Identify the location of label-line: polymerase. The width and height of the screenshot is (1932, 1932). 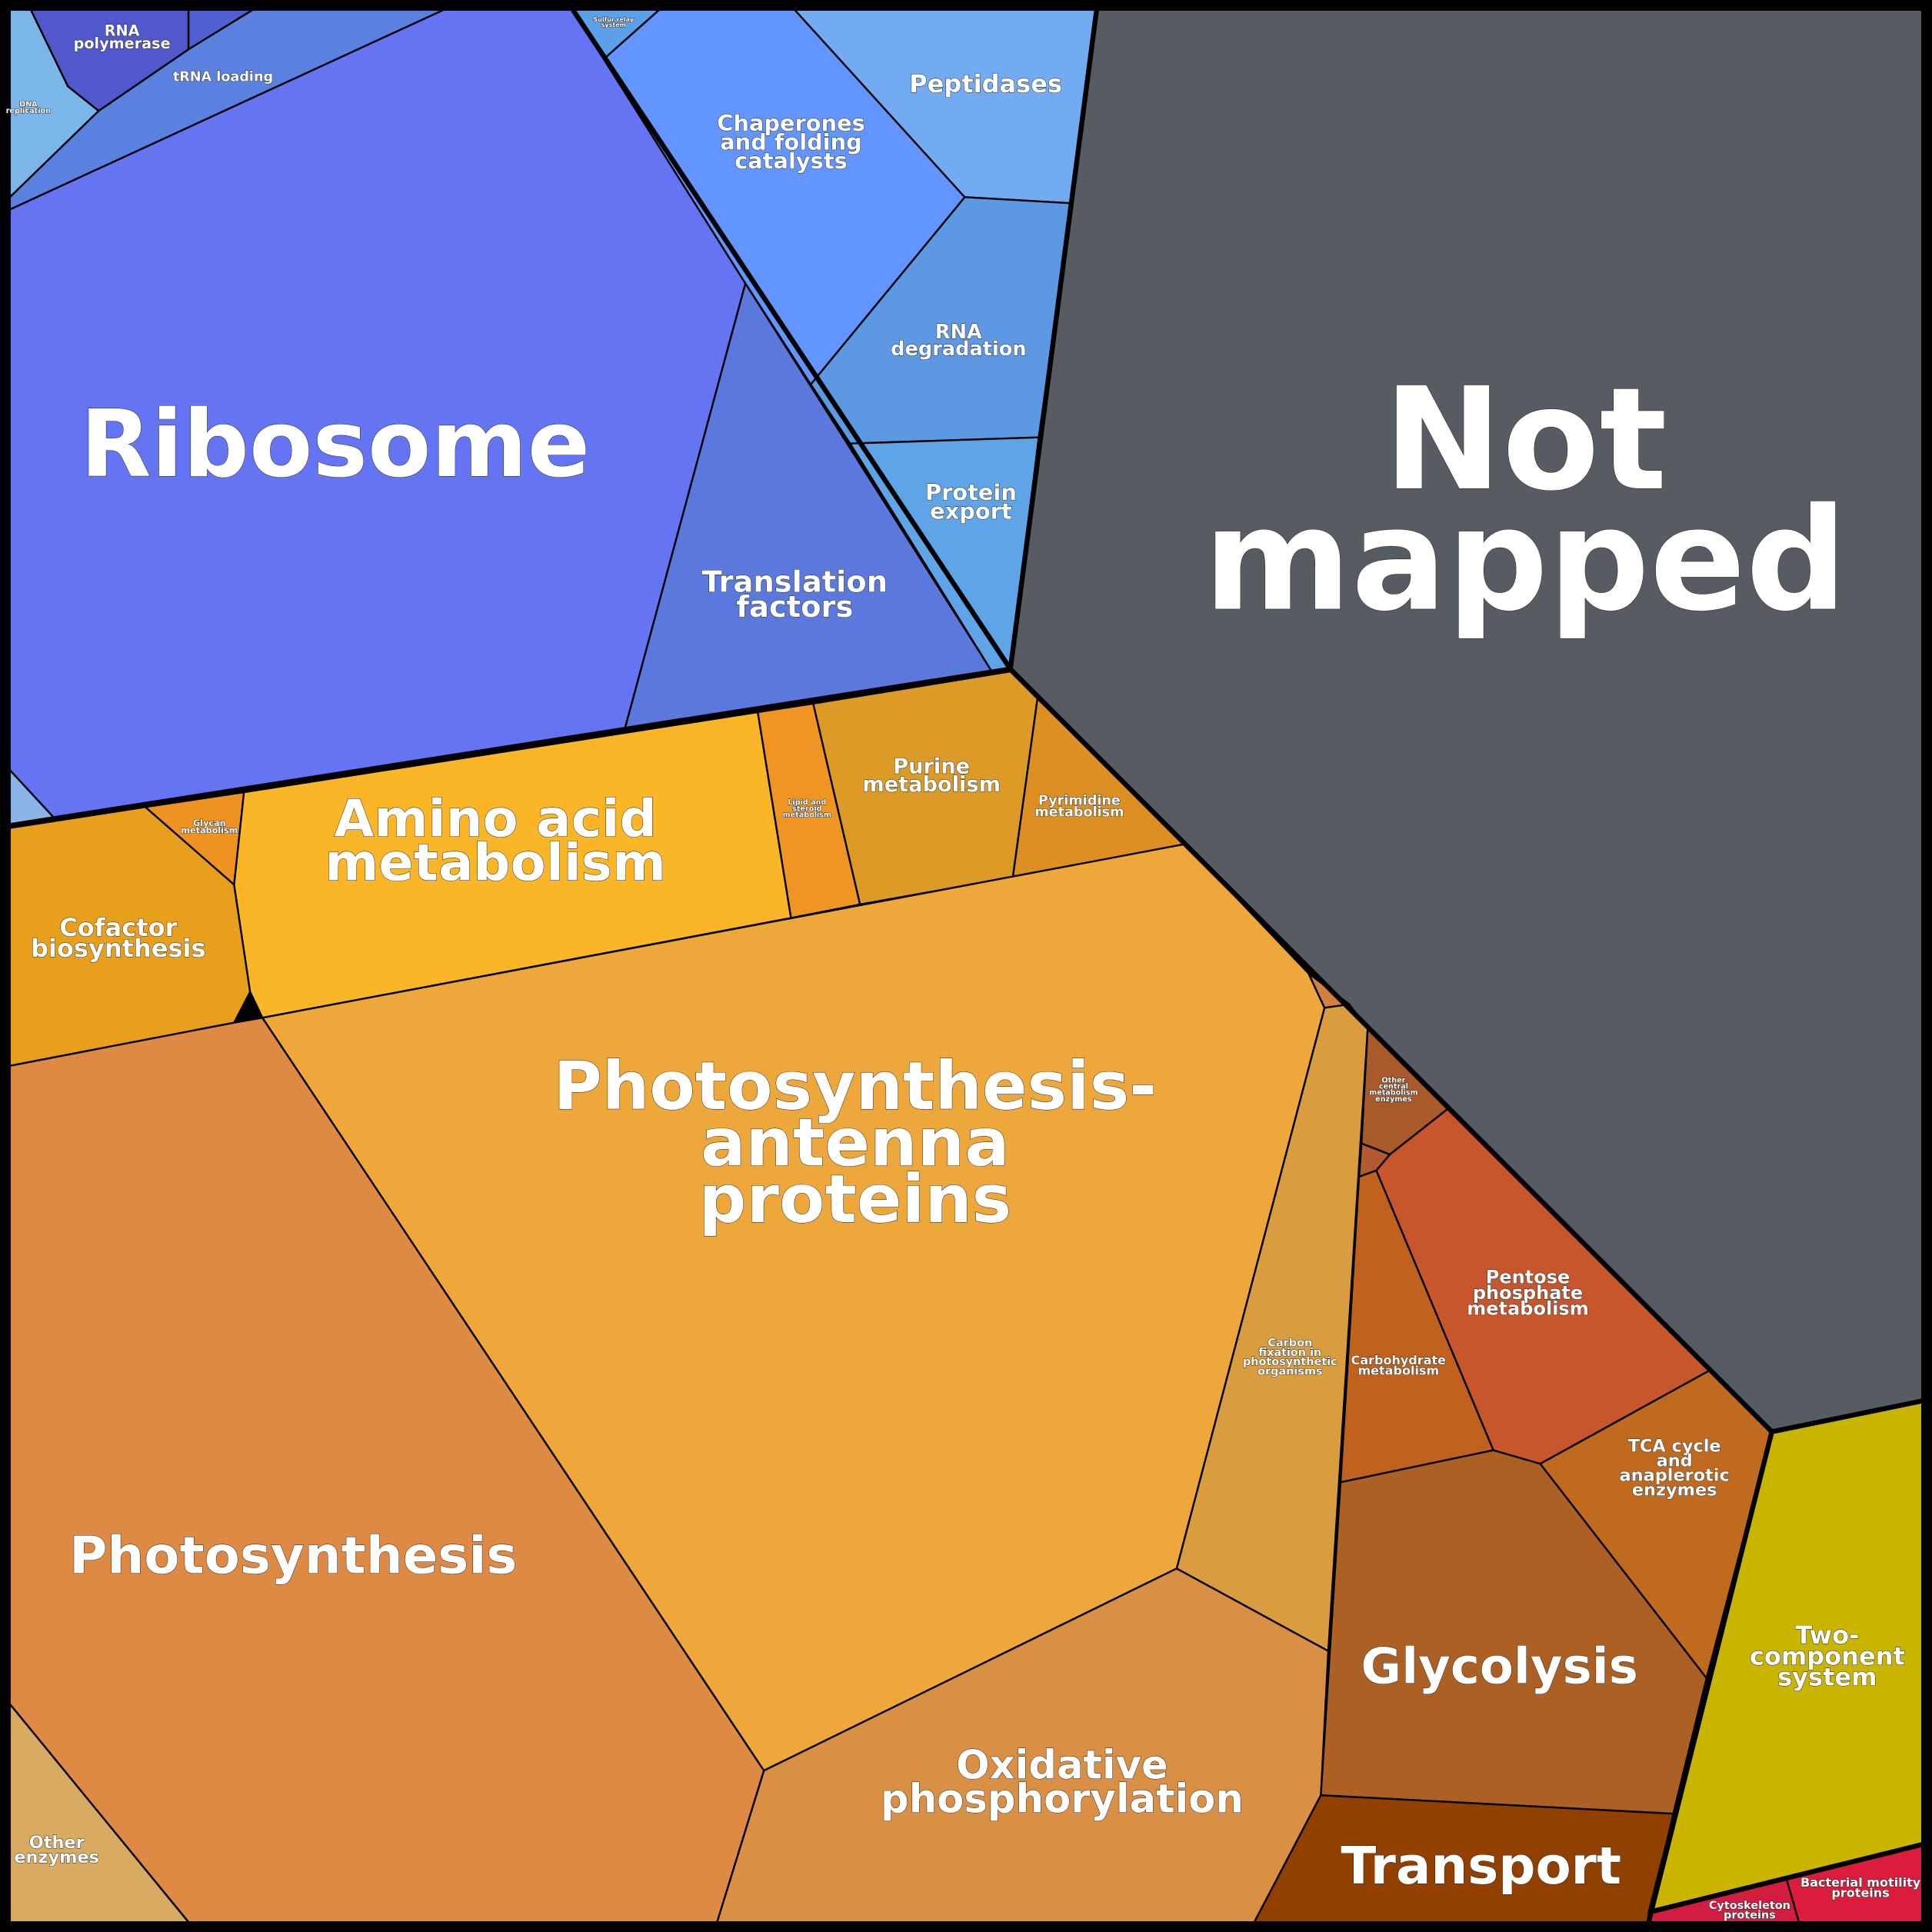
(122, 43).